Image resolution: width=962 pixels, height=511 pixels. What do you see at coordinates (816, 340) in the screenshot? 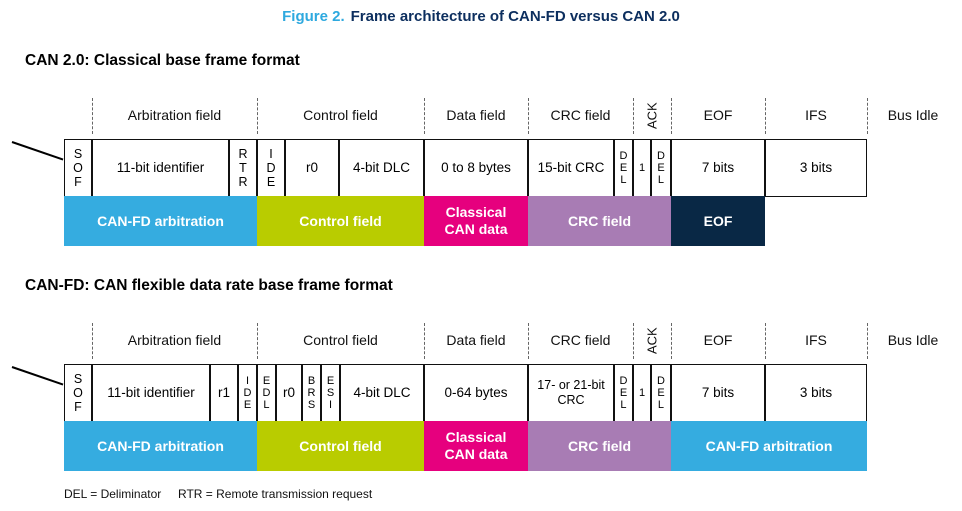
I see `canfd-label-ifs: IFS` at bounding box center [816, 340].